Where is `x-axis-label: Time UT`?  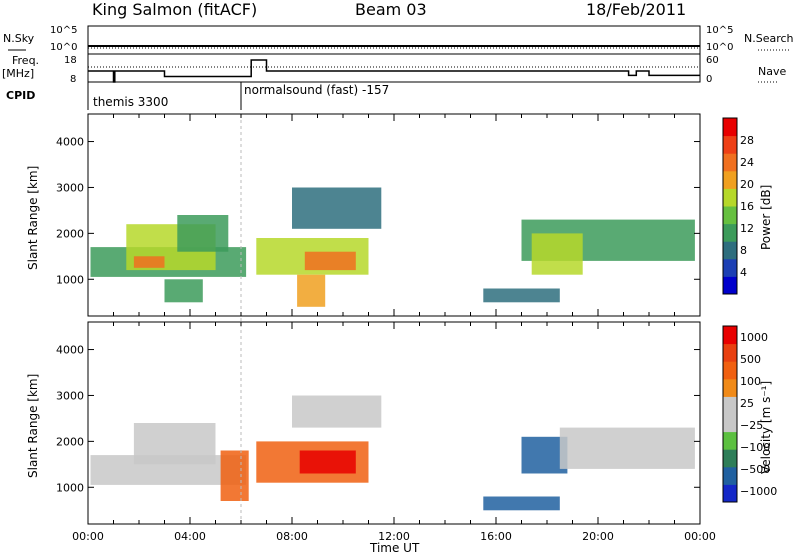 x-axis-label: Time UT is located at coordinates (394, 547).